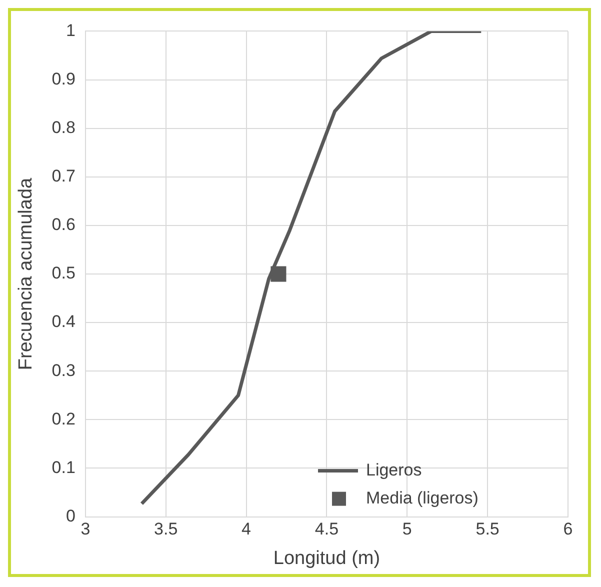  What do you see at coordinates (64, 224) in the screenshot?
I see `y-tick-label: 0.6` at bounding box center [64, 224].